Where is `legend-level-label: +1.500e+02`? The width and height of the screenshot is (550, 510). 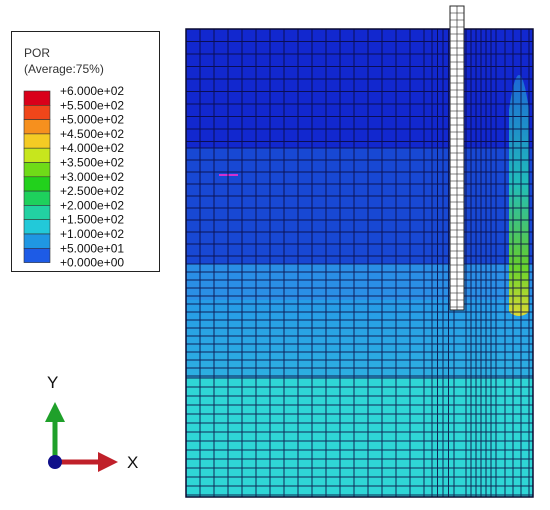
legend-level-label: +1.500e+02 is located at coordinates (92, 220).